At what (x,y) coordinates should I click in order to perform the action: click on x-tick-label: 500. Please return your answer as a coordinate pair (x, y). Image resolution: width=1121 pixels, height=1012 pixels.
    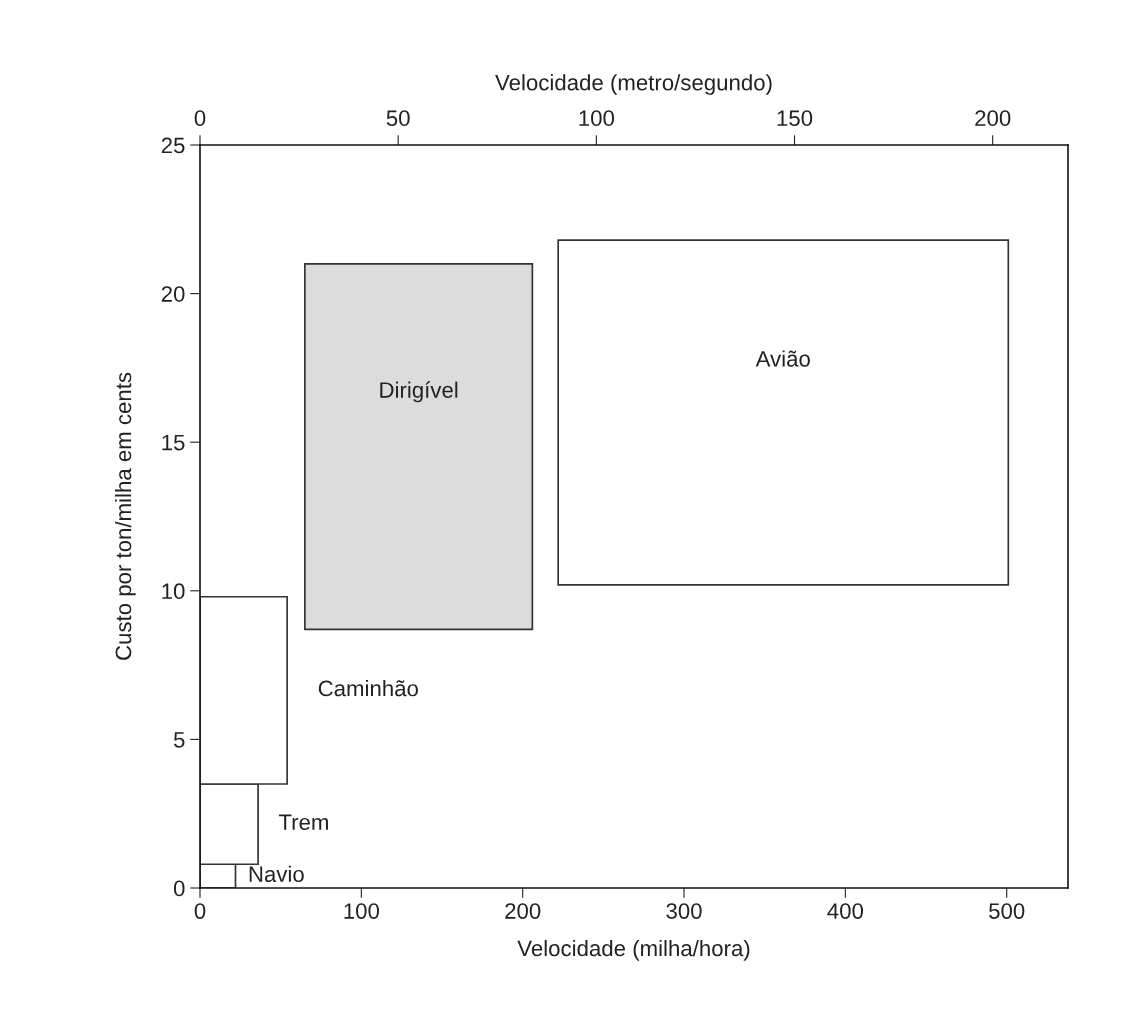
    Looking at the image, I should click on (1007, 911).